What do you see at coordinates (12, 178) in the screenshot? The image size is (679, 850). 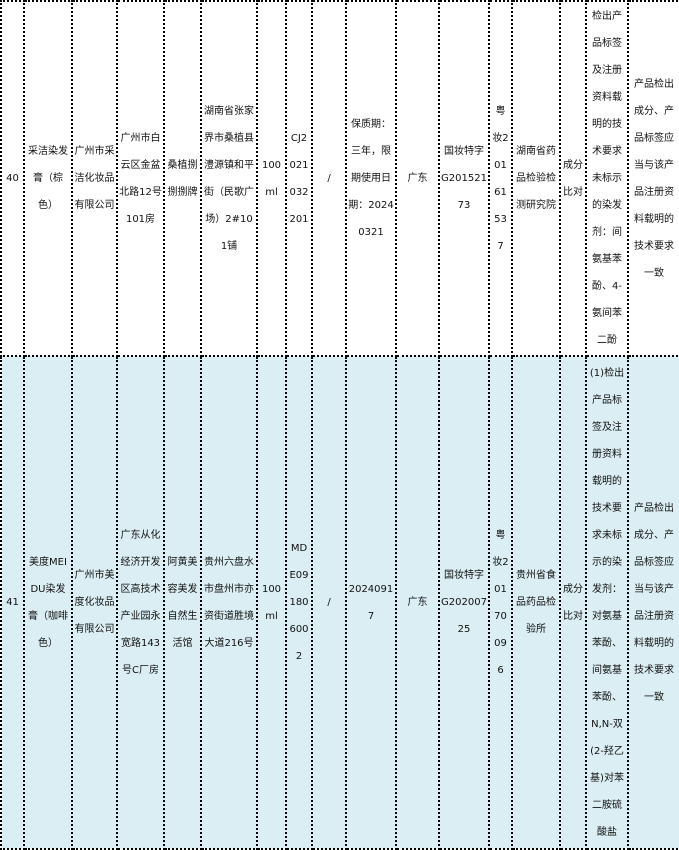 I see `cell-no: 40` at bounding box center [12, 178].